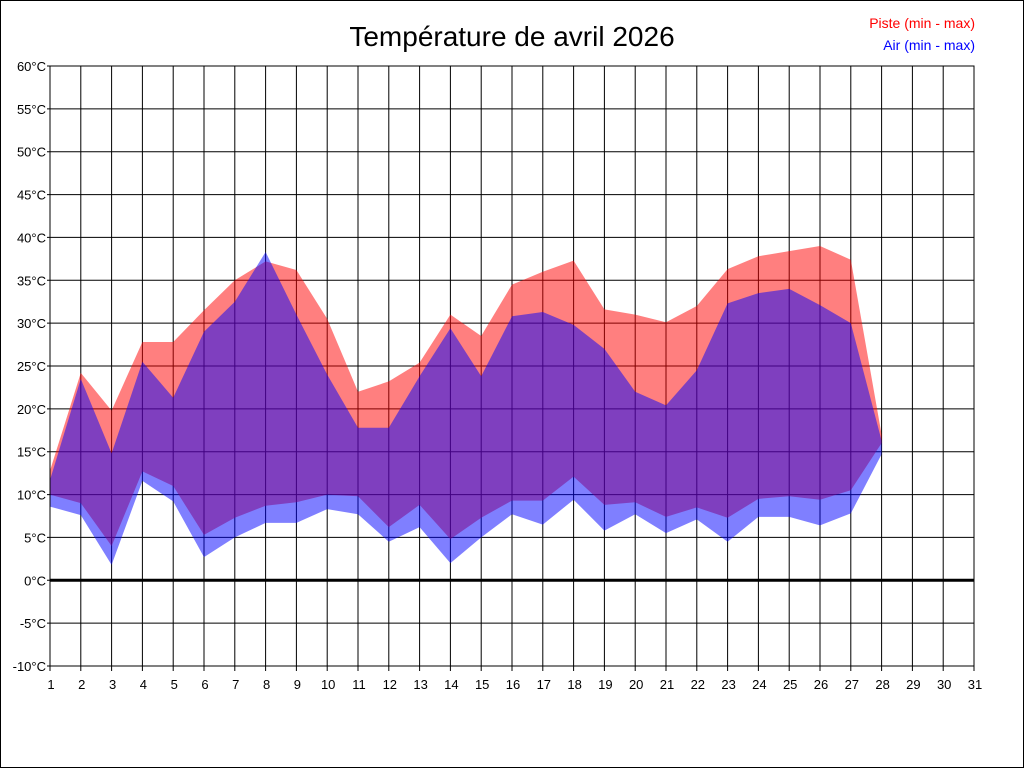 The height and width of the screenshot is (768, 1024). I want to click on y-tick-label: 30°C, so click(31, 323).